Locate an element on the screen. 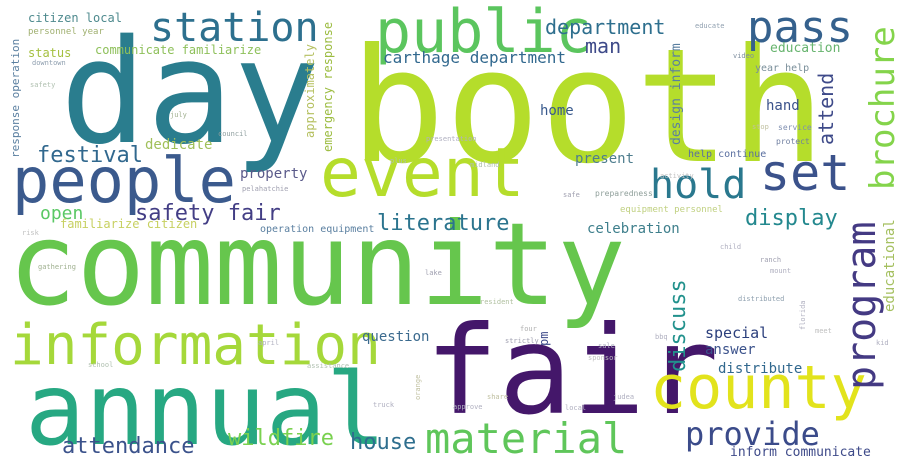 The height and width of the screenshot is (472, 914). word-design-inform: design inform is located at coordinates (676, 94).